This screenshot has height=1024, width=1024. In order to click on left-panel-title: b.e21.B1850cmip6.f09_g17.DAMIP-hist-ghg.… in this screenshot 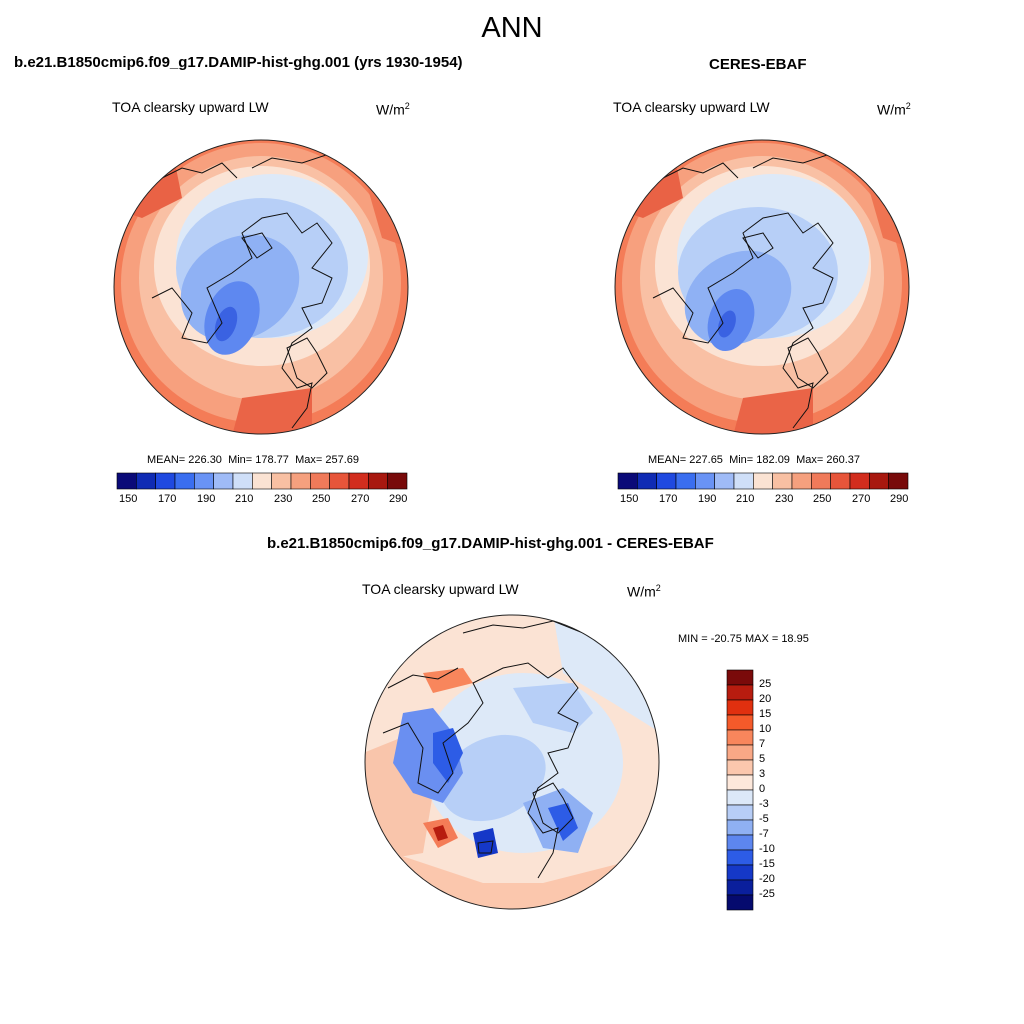, I will do `click(238, 62)`.